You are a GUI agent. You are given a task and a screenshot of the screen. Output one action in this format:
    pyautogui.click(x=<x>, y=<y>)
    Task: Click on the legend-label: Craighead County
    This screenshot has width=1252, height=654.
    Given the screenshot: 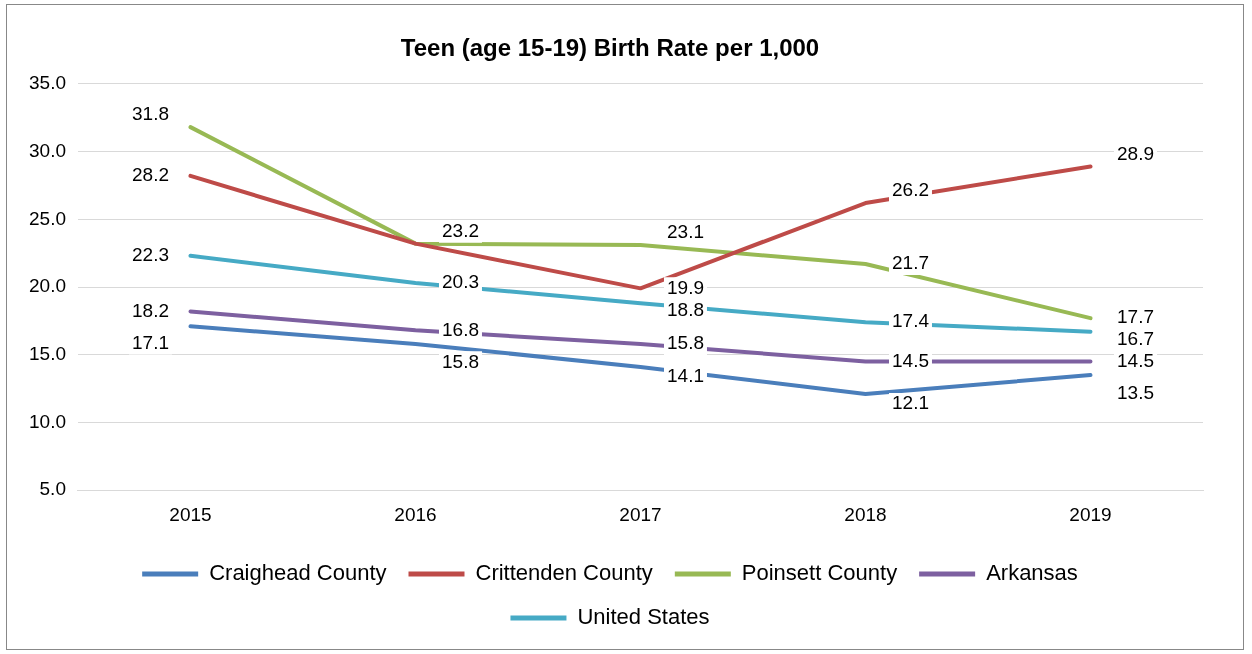 What is the action you would take?
    pyautogui.click(x=298, y=573)
    